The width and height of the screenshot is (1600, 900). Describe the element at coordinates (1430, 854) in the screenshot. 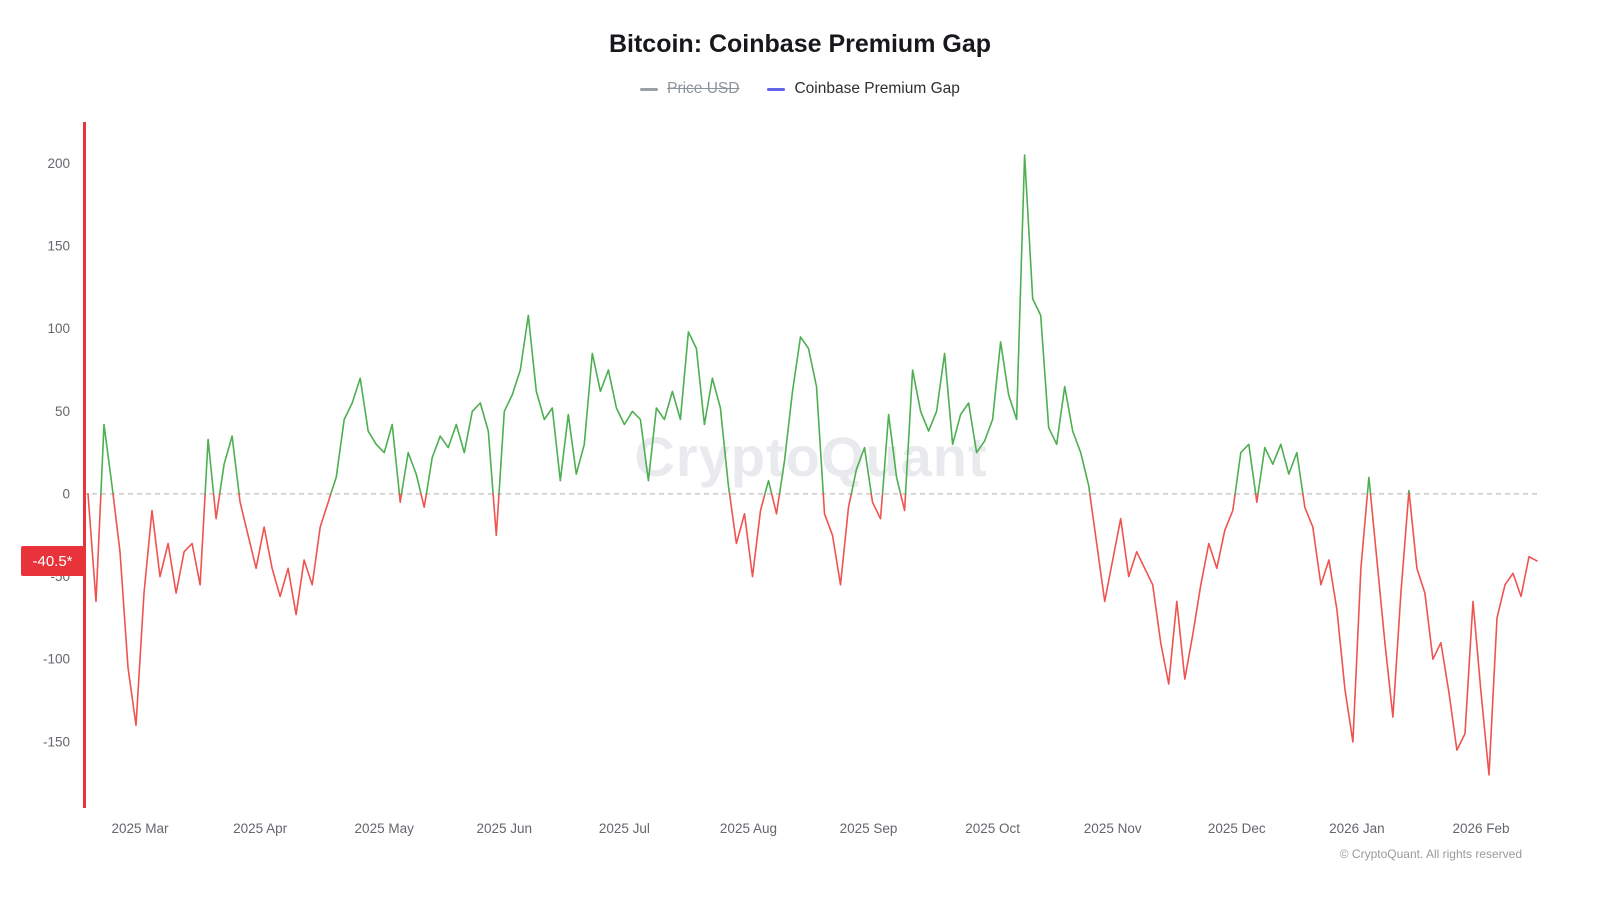

I see `copyright-text: © CryptoQuant. All rights reserved` at that location.